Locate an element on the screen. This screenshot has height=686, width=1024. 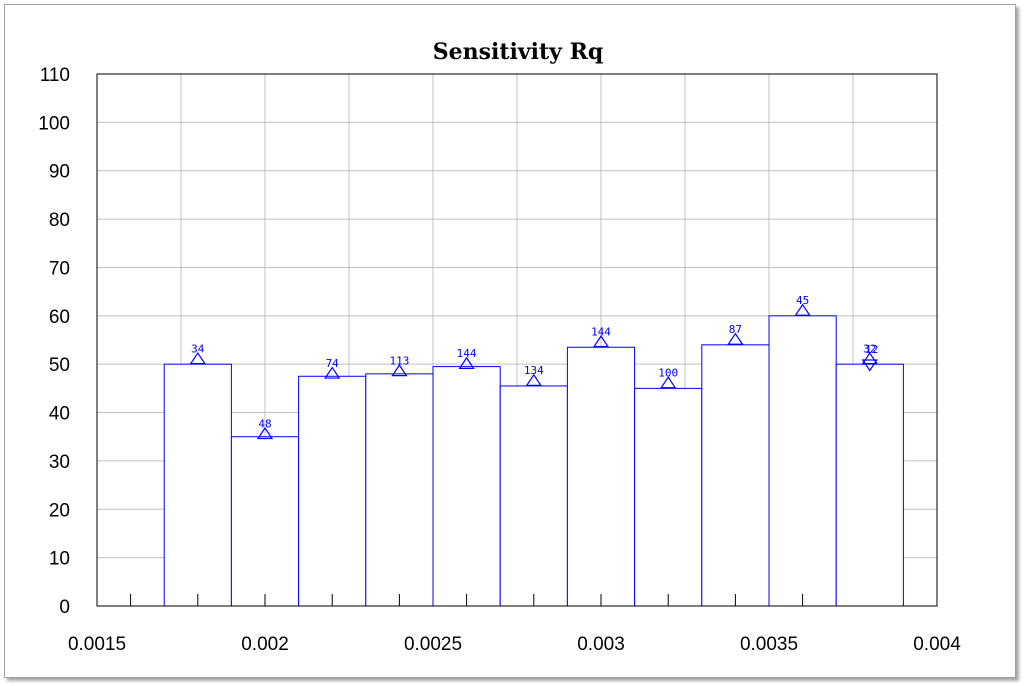
marker-label: 12 is located at coordinates (871, 349).